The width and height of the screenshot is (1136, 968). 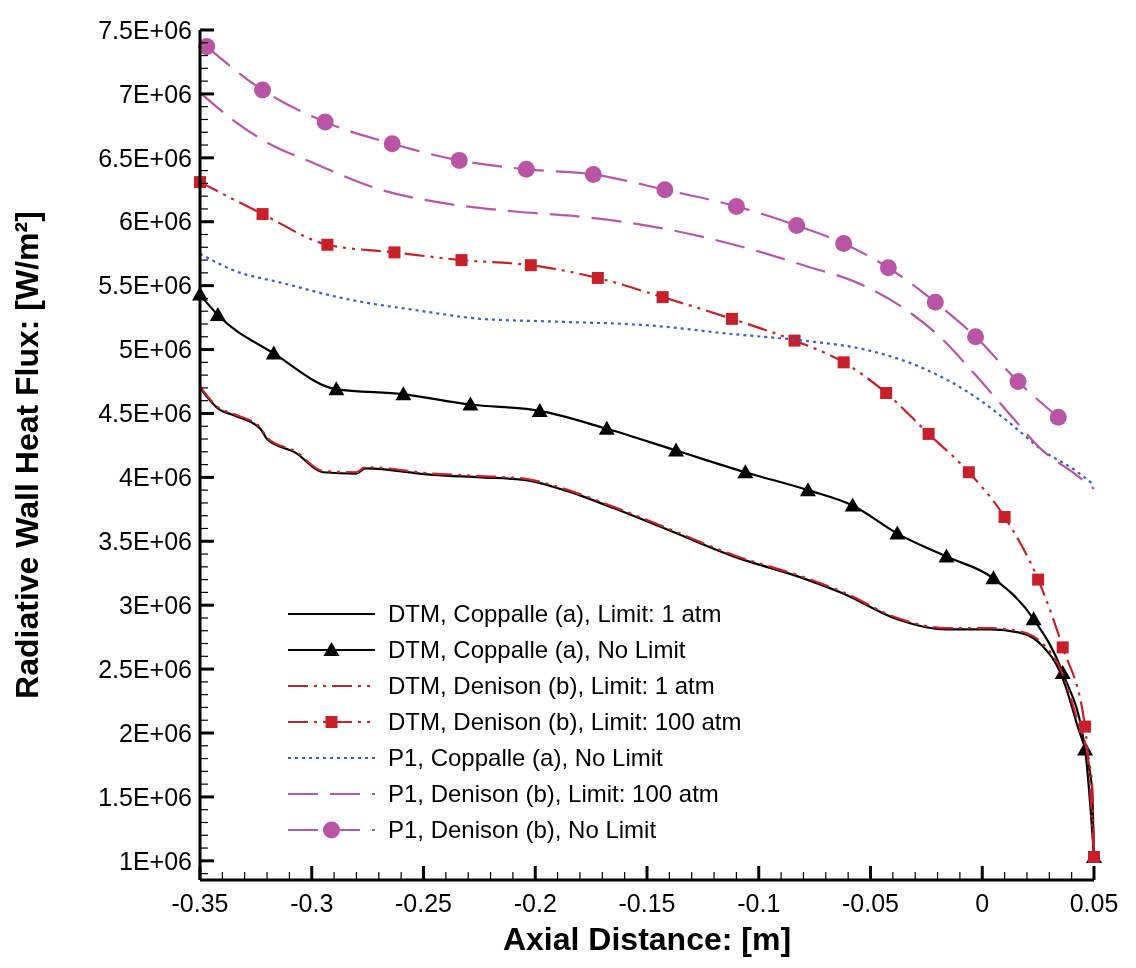 I want to click on y-tick-label: 3E+06, so click(x=155, y=604).